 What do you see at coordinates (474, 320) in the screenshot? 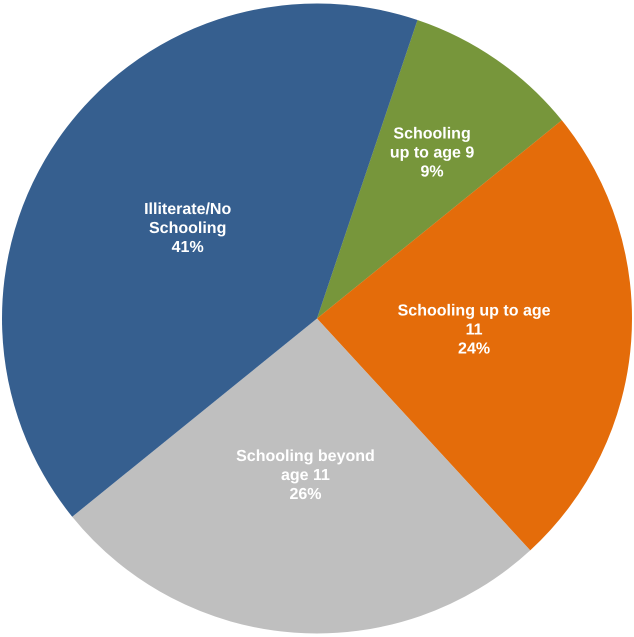
I see `slice-label: Schooling up to age 11` at bounding box center [474, 320].